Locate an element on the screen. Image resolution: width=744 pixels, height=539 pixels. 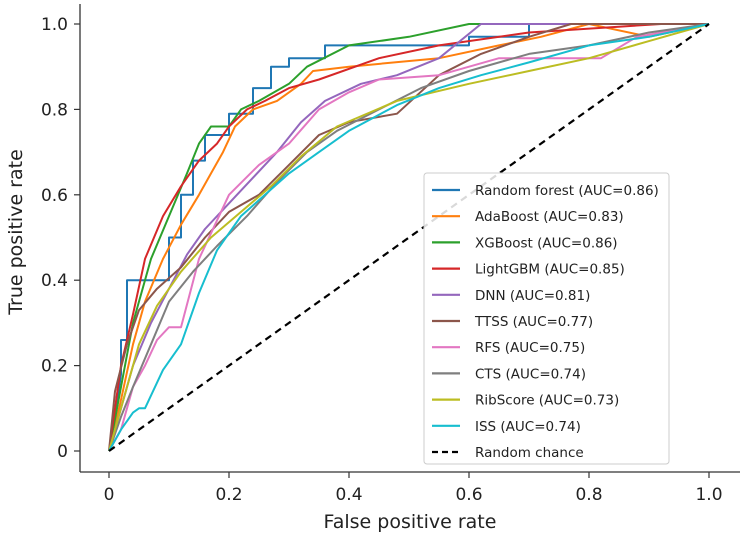
y-tick-label: 0.6 is located at coordinates (54, 196).